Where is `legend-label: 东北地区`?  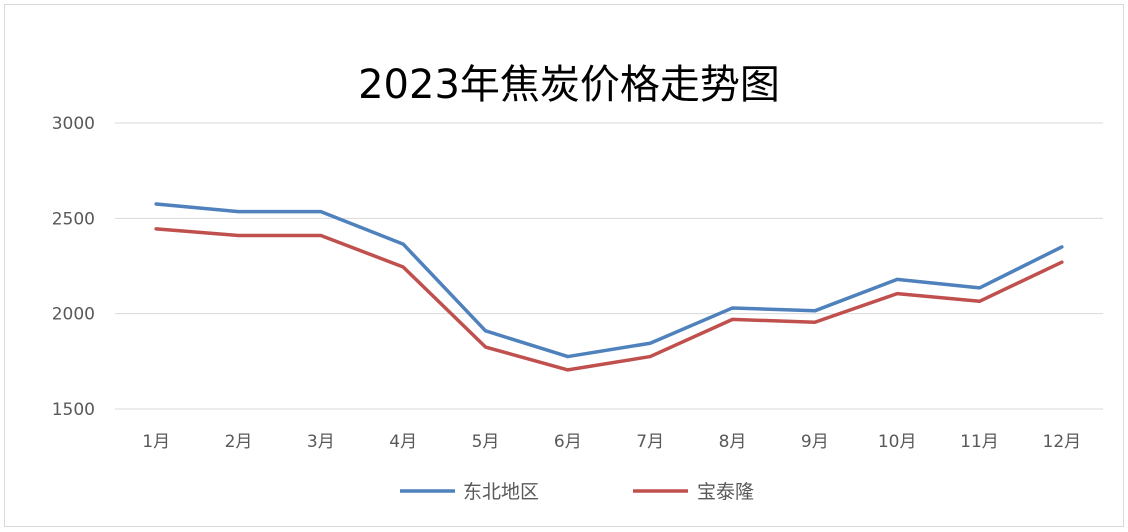 legend-label: 东北地区 is located at coordinates (501, 492).